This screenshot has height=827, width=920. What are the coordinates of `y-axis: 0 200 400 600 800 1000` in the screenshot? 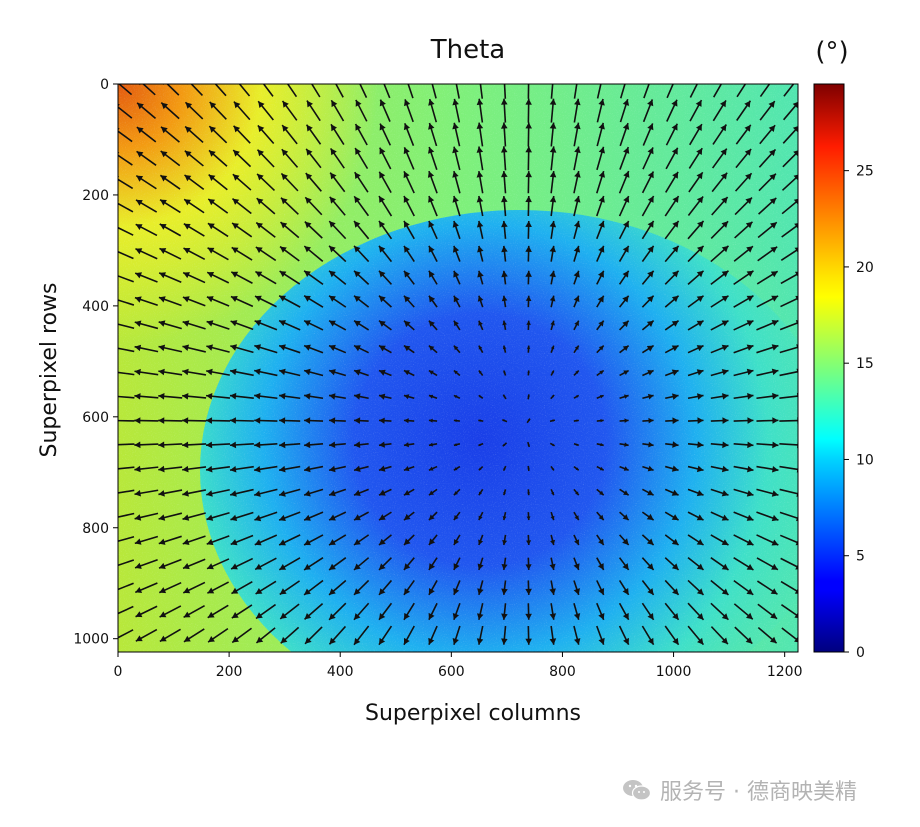 It's located at (95, 362).